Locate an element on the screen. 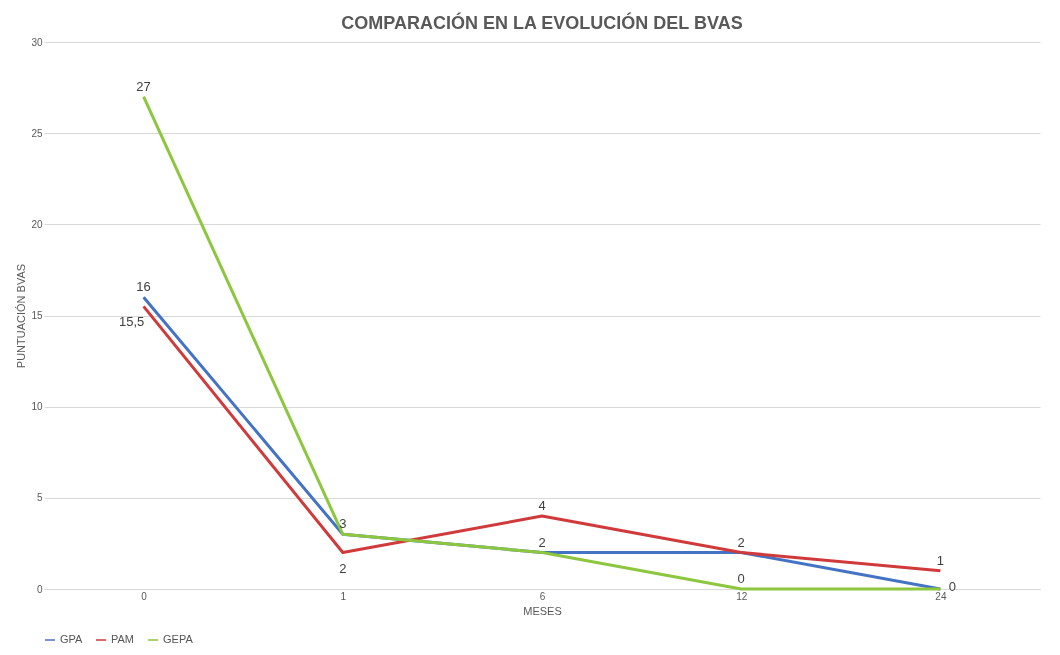  legend-label: GEPA is located at coordinates (178, 639).